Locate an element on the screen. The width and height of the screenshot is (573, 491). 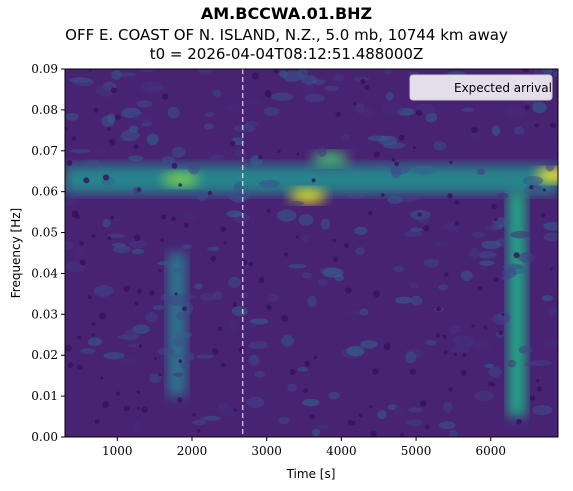
y-tick-label: 0.09 is located at coordinates (44, 69).